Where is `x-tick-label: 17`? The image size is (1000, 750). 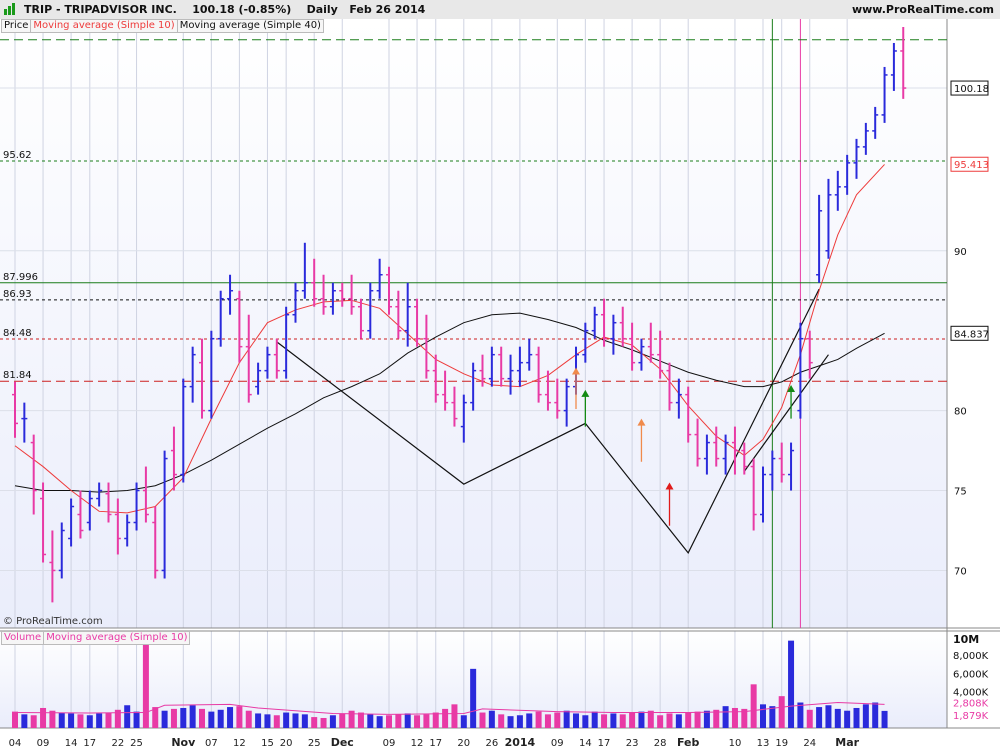
x-tick-label: 17 is located at coordinates (89, 743).